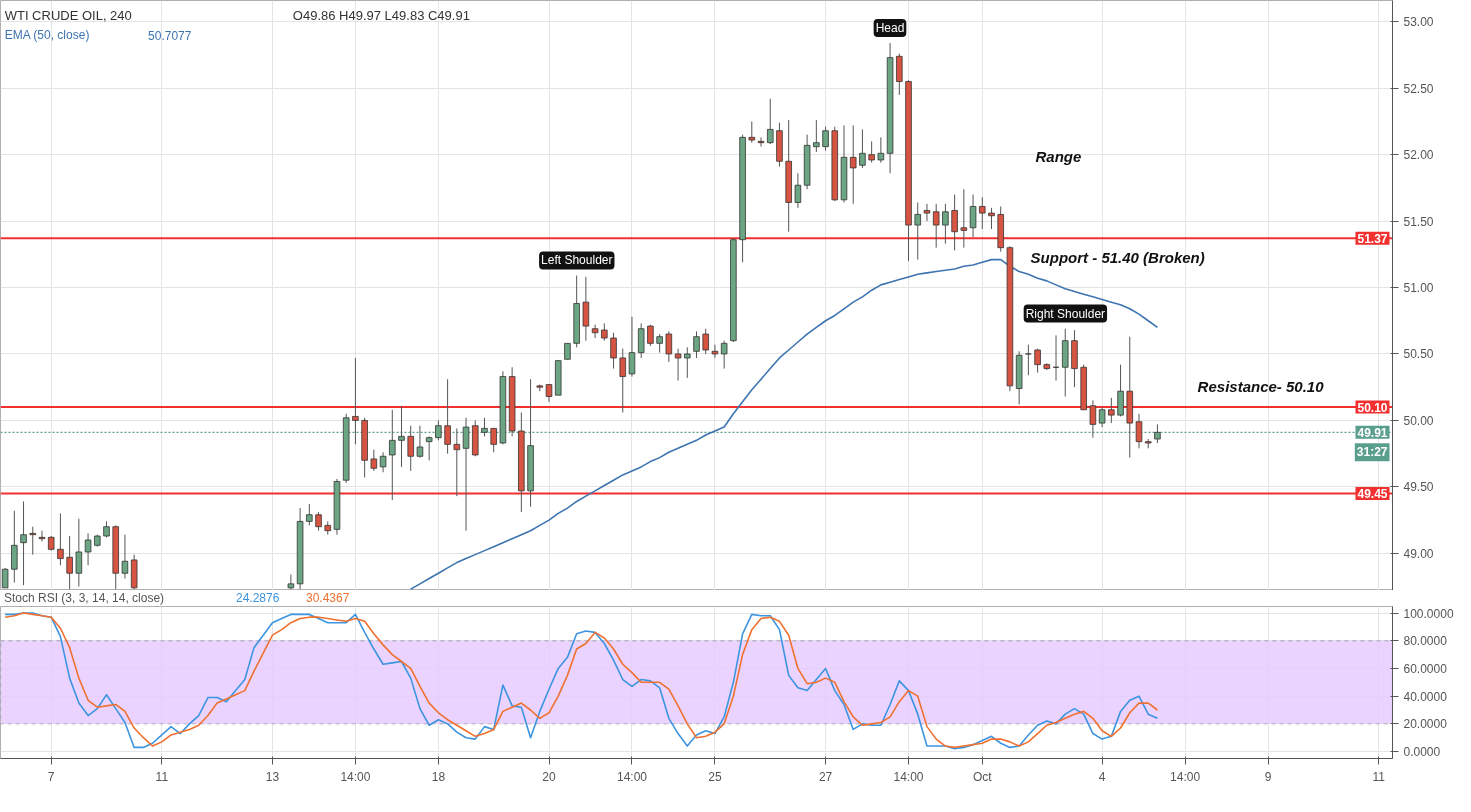  Describe the element at coordinates (1418, 553) in the screenshot. I see `y-tick-label: 49.00` at that location.